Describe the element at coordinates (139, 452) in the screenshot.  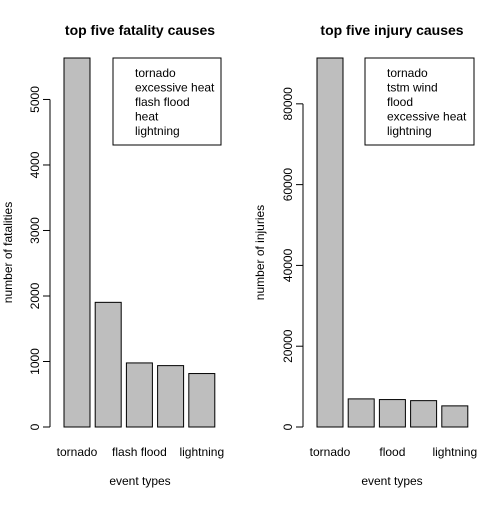
I see `x-tick-label: flash flood` at that location.